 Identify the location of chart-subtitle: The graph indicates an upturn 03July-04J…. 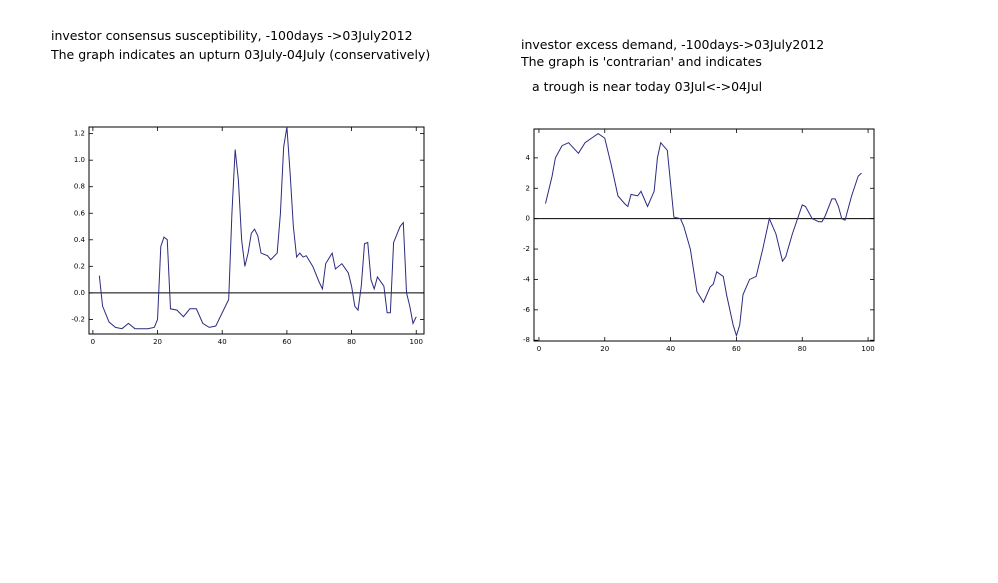
(240, 54).